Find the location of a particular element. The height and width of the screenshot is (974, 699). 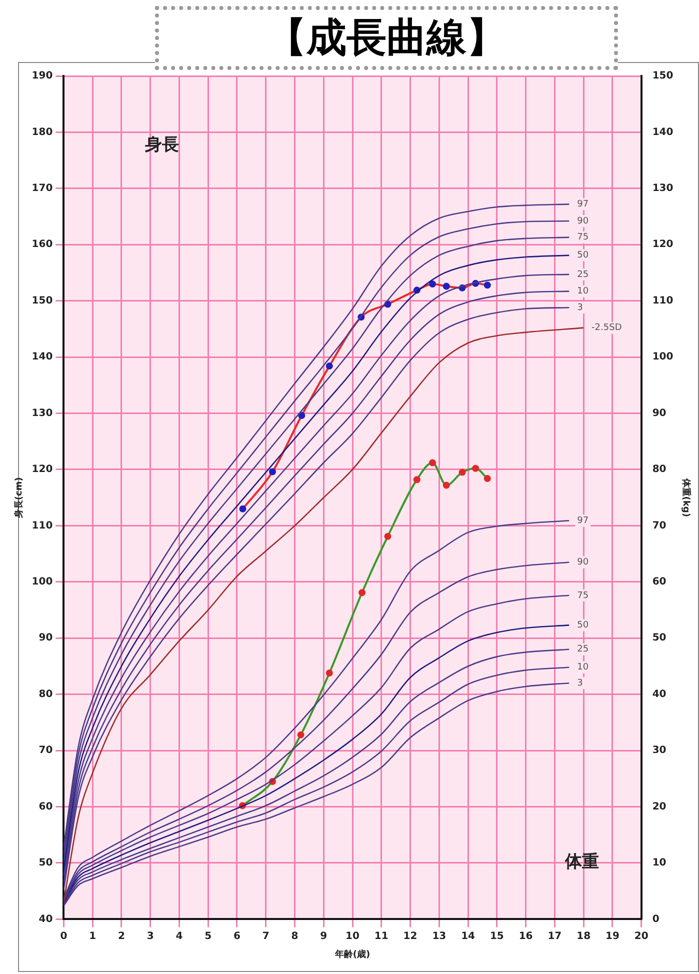

y-tick-label: 150 is located at coordinates (42, 300).